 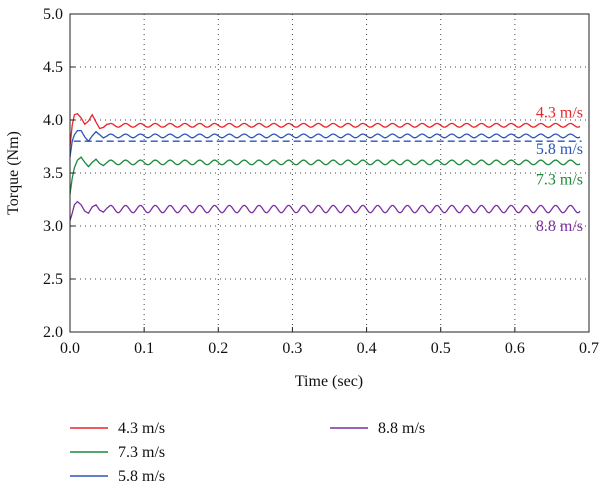 What do you see at coordinates (367, 348) in the screenshot?
I see `x-tick-label: 0.4` at bounding box center [367, 348].